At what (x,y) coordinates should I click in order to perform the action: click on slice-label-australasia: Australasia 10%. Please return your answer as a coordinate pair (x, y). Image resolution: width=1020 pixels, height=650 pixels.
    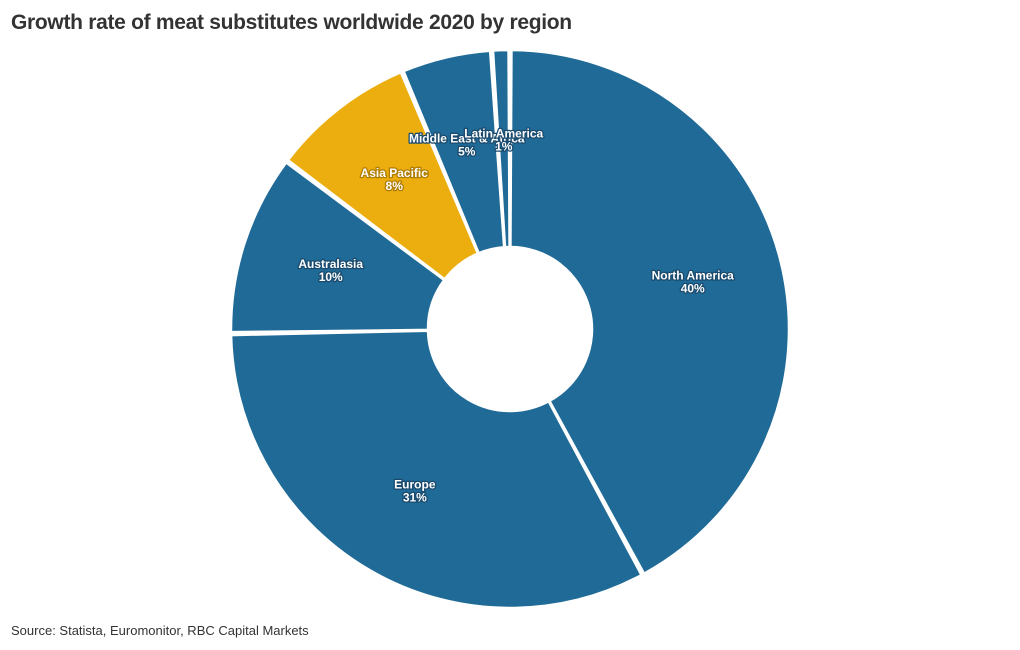
    Looking at the image, I should click on (330, 270).